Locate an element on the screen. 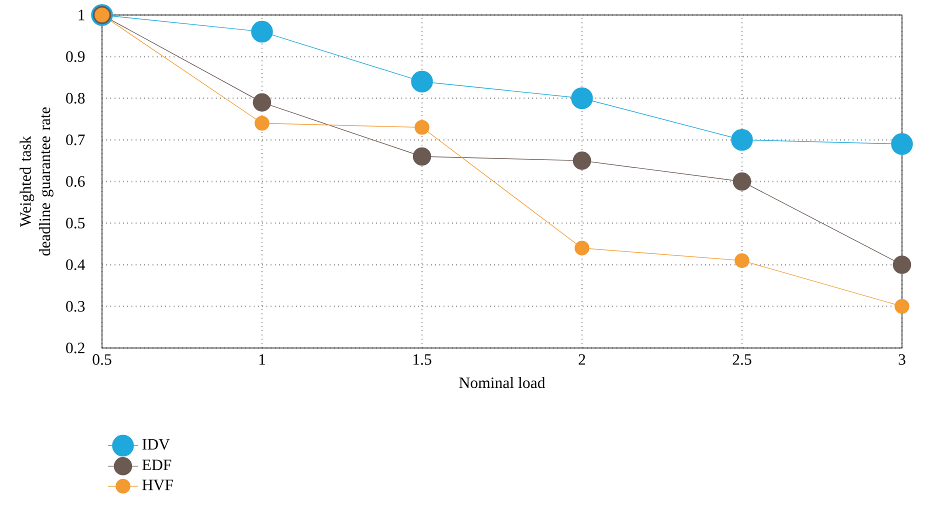 This screenshot has width=925, height=508. x-tick-label: 1.5 is located at coordinates (422, 359).